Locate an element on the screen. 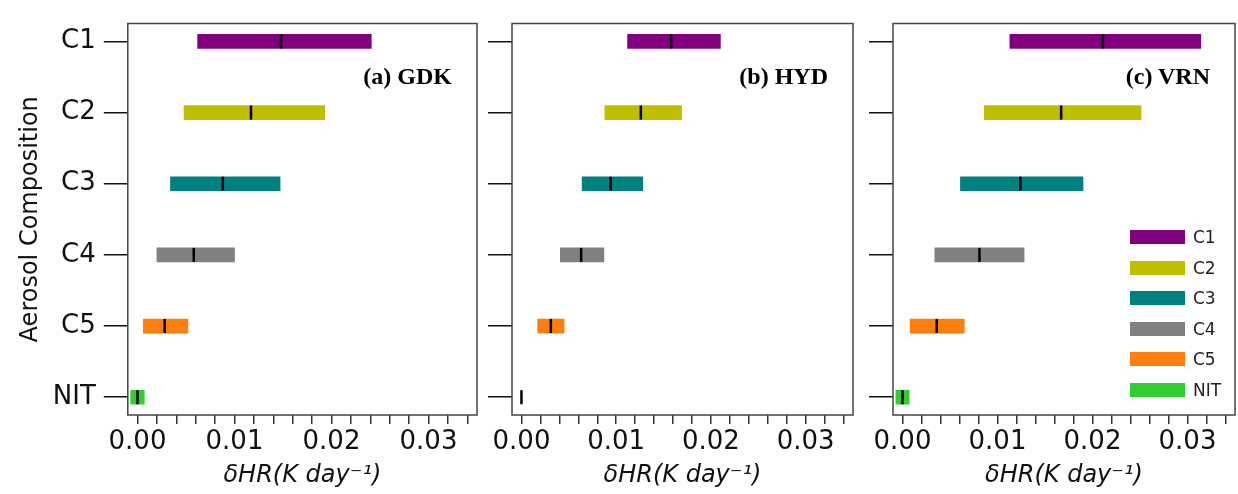 This screenshot has height=494, width=1238. text: (c) VRN is located at coordinates (1168, 75).